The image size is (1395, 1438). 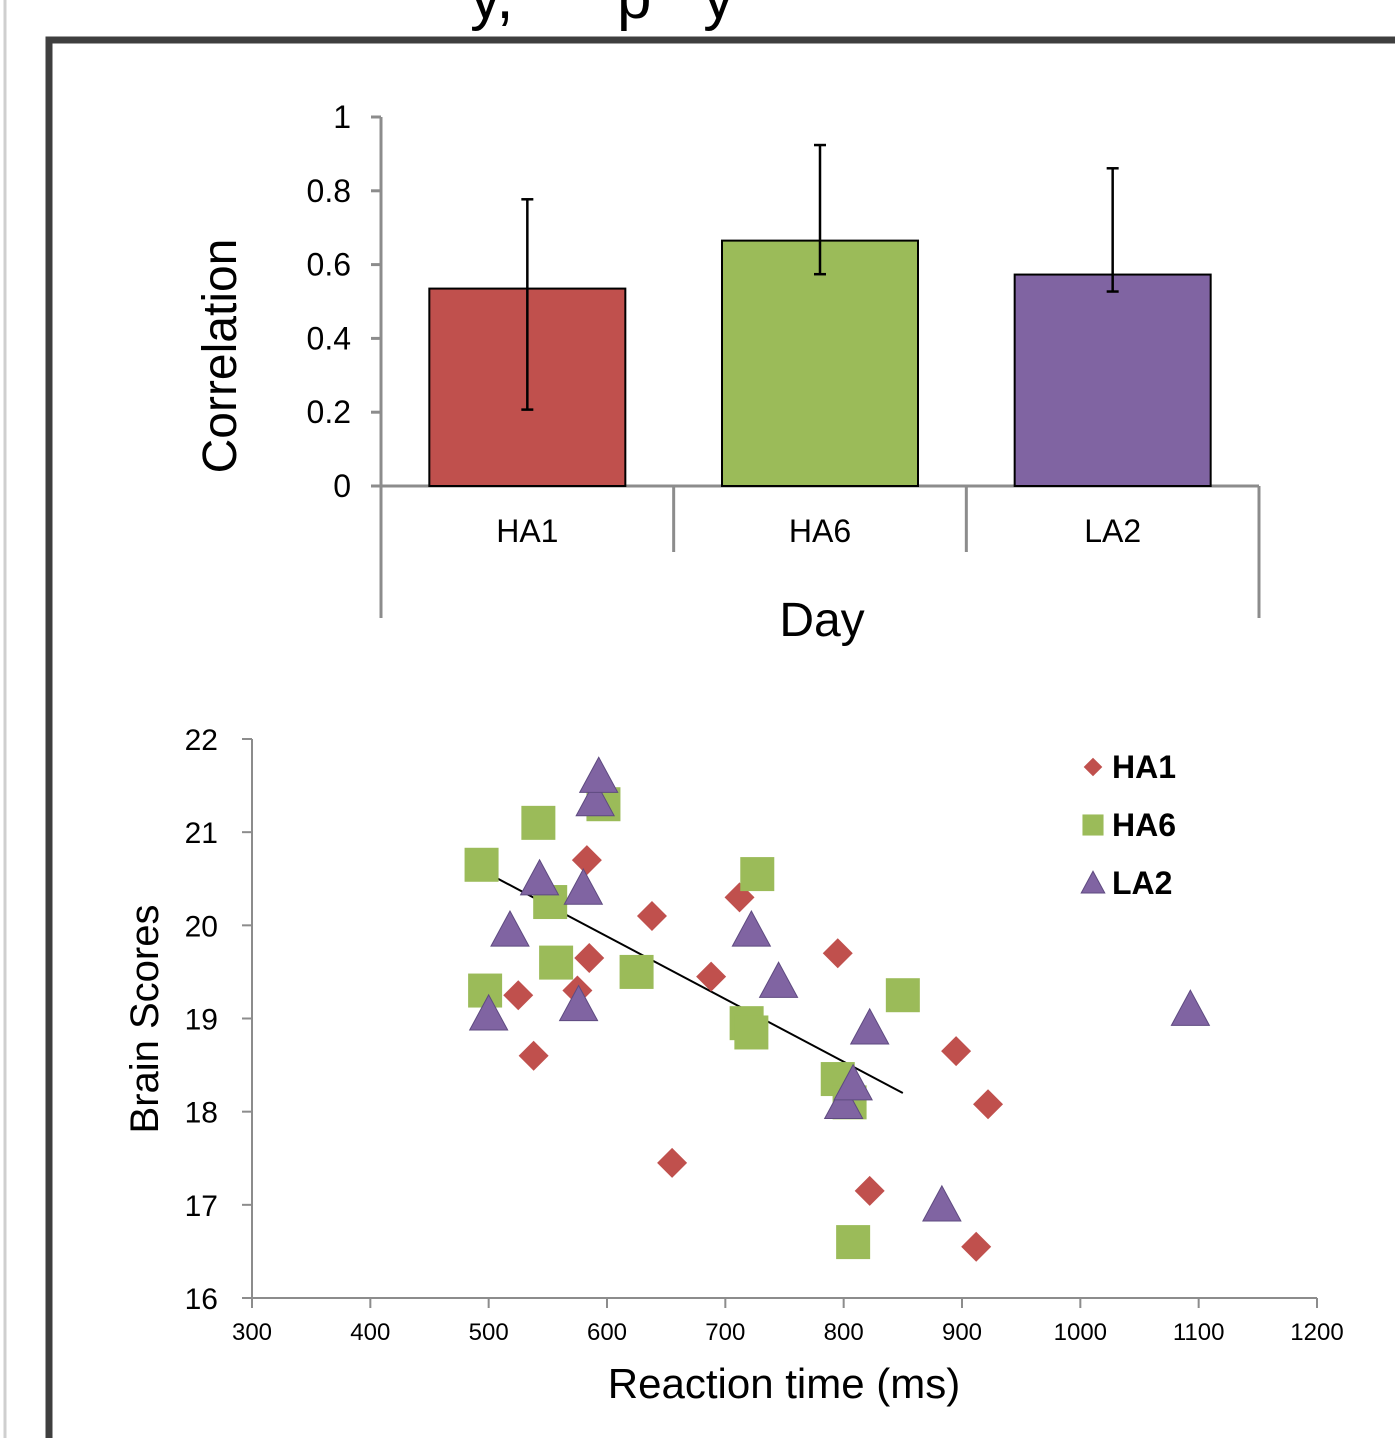 What do you see at coordinates (370, 1332) in the screenshot?
I see `scatter-x-tick-label: 400` at bounding box center [370, 1332].